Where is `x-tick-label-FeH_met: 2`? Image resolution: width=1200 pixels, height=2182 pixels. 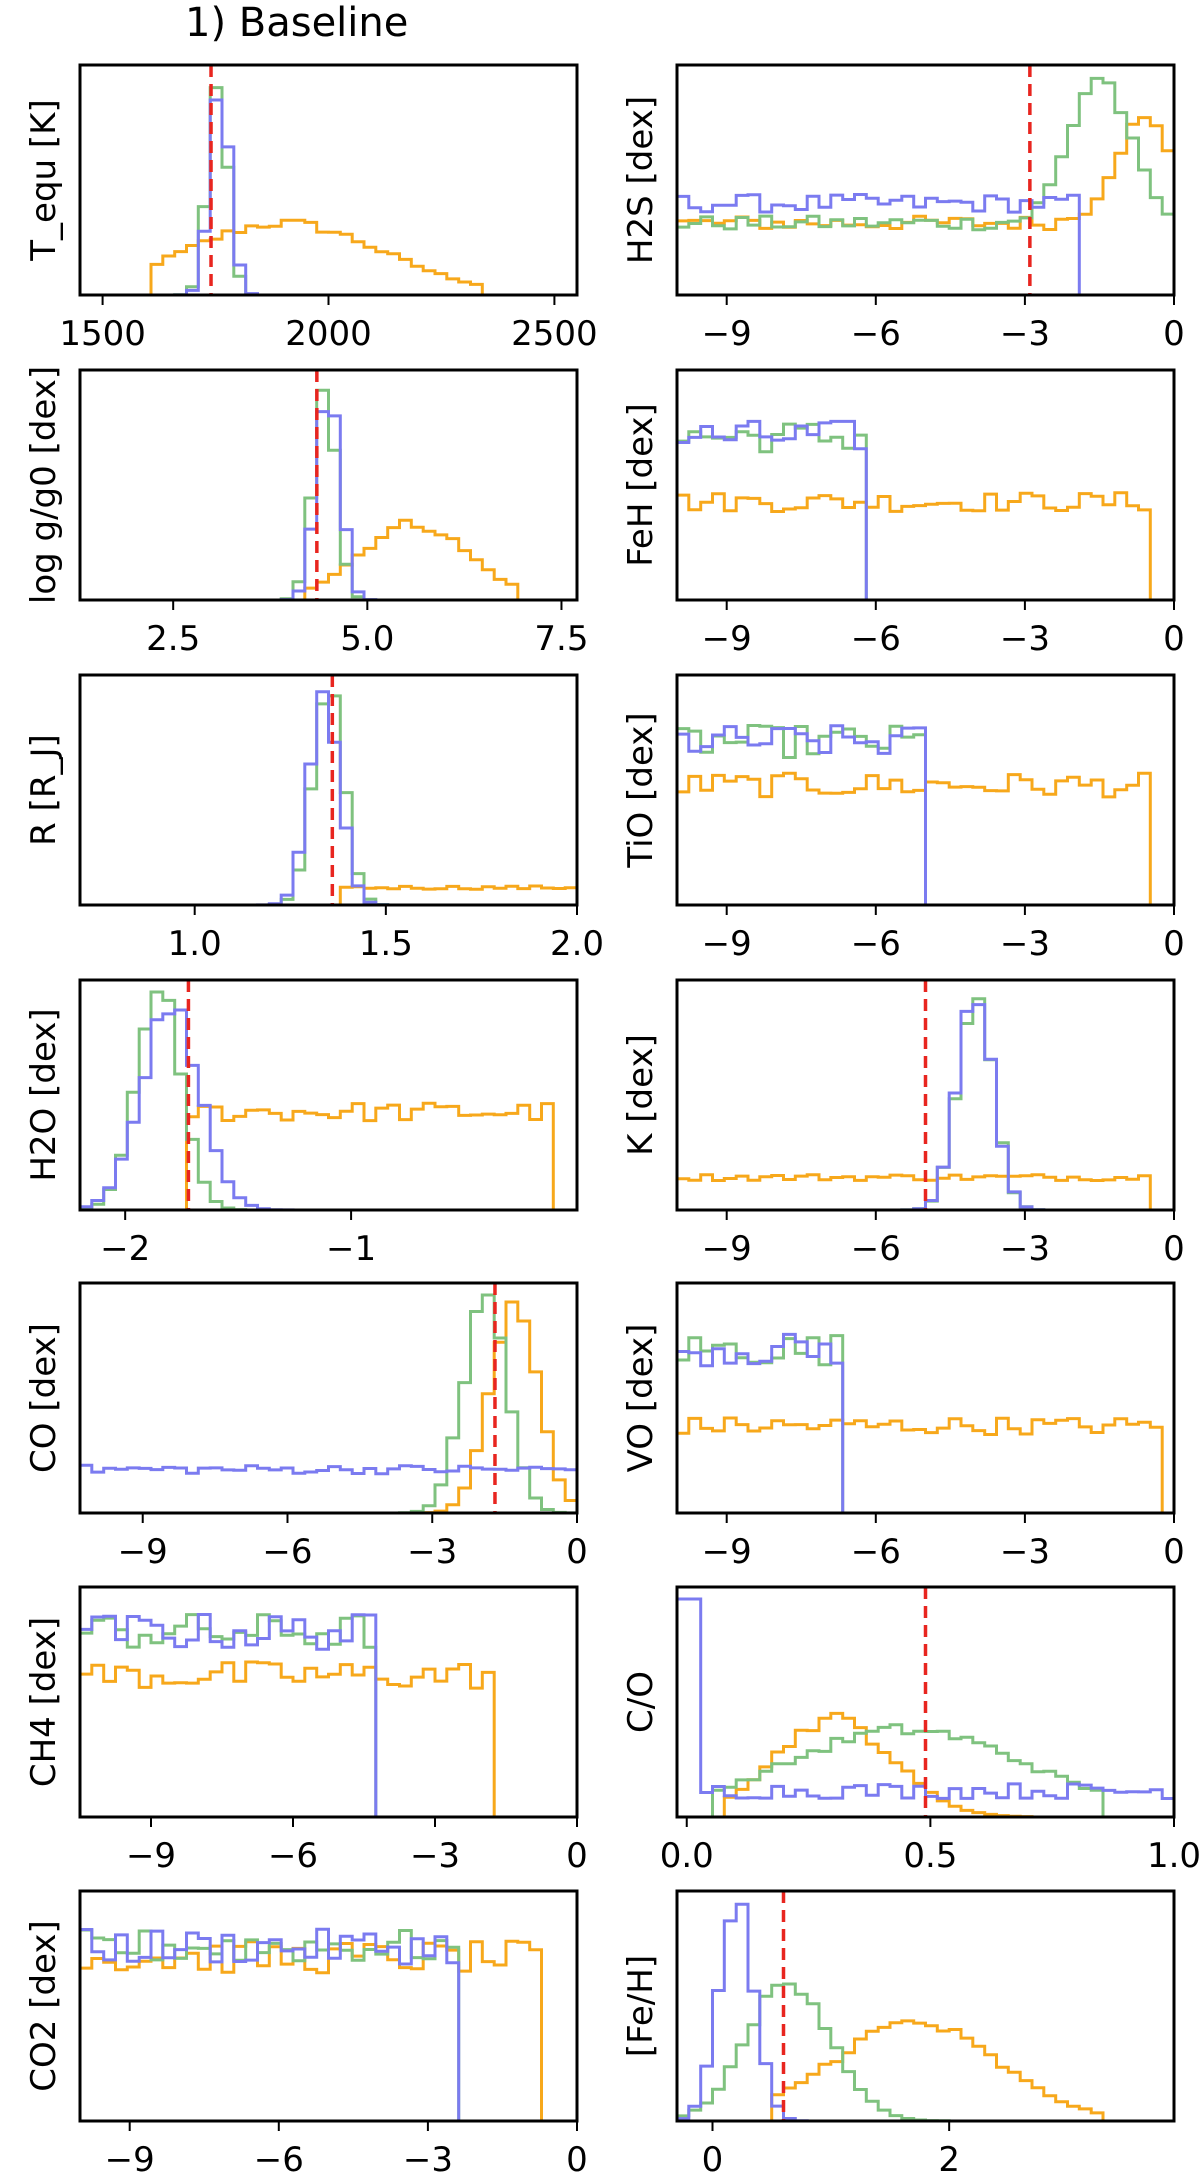 x-tick-label-FeH_met: 2 is located at coordinates (949, 2160).